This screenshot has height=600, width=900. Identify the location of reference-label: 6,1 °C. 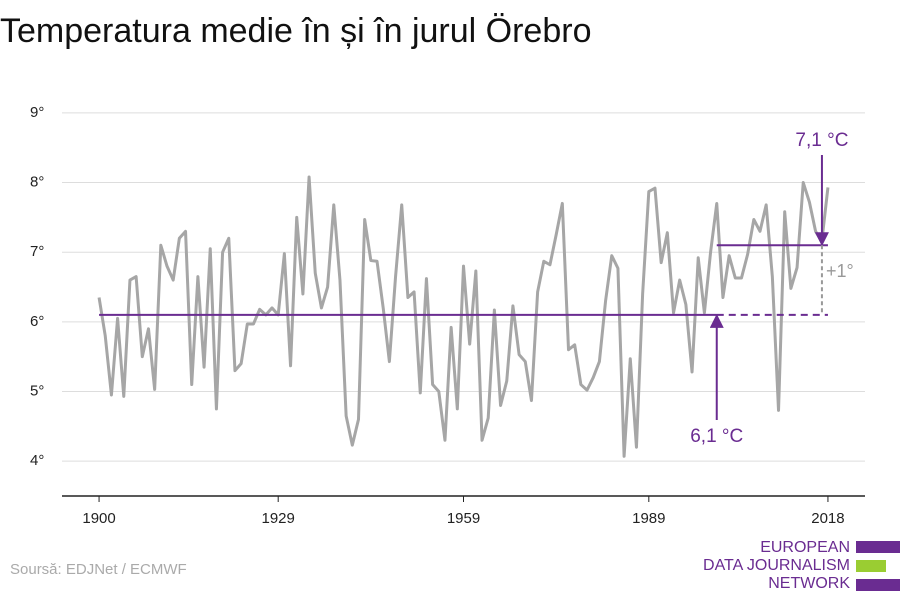
(716, 436).